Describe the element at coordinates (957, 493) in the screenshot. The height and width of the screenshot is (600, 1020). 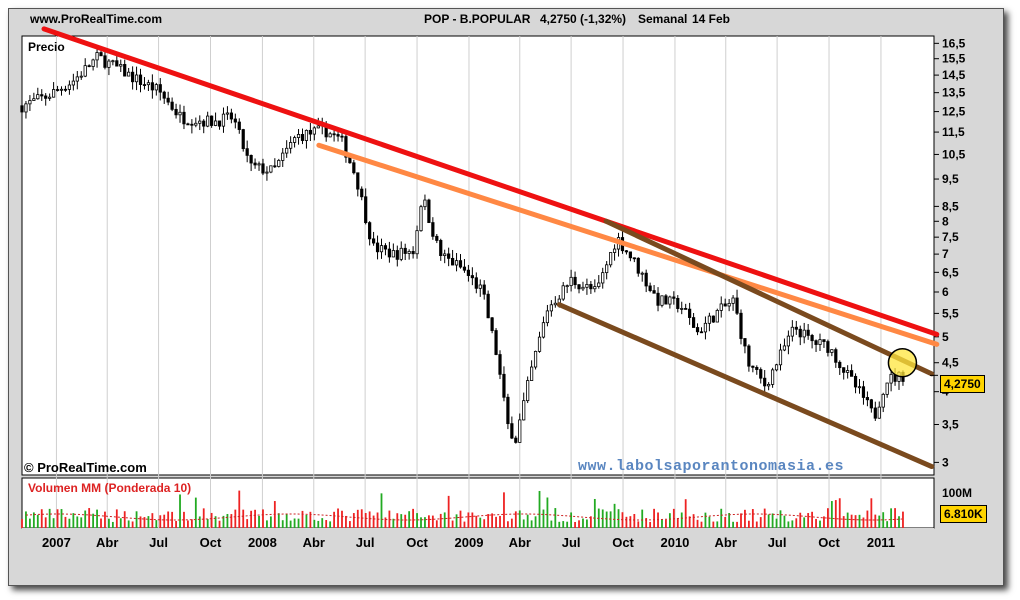
I see `volume-scale-label: 100M` at that location.